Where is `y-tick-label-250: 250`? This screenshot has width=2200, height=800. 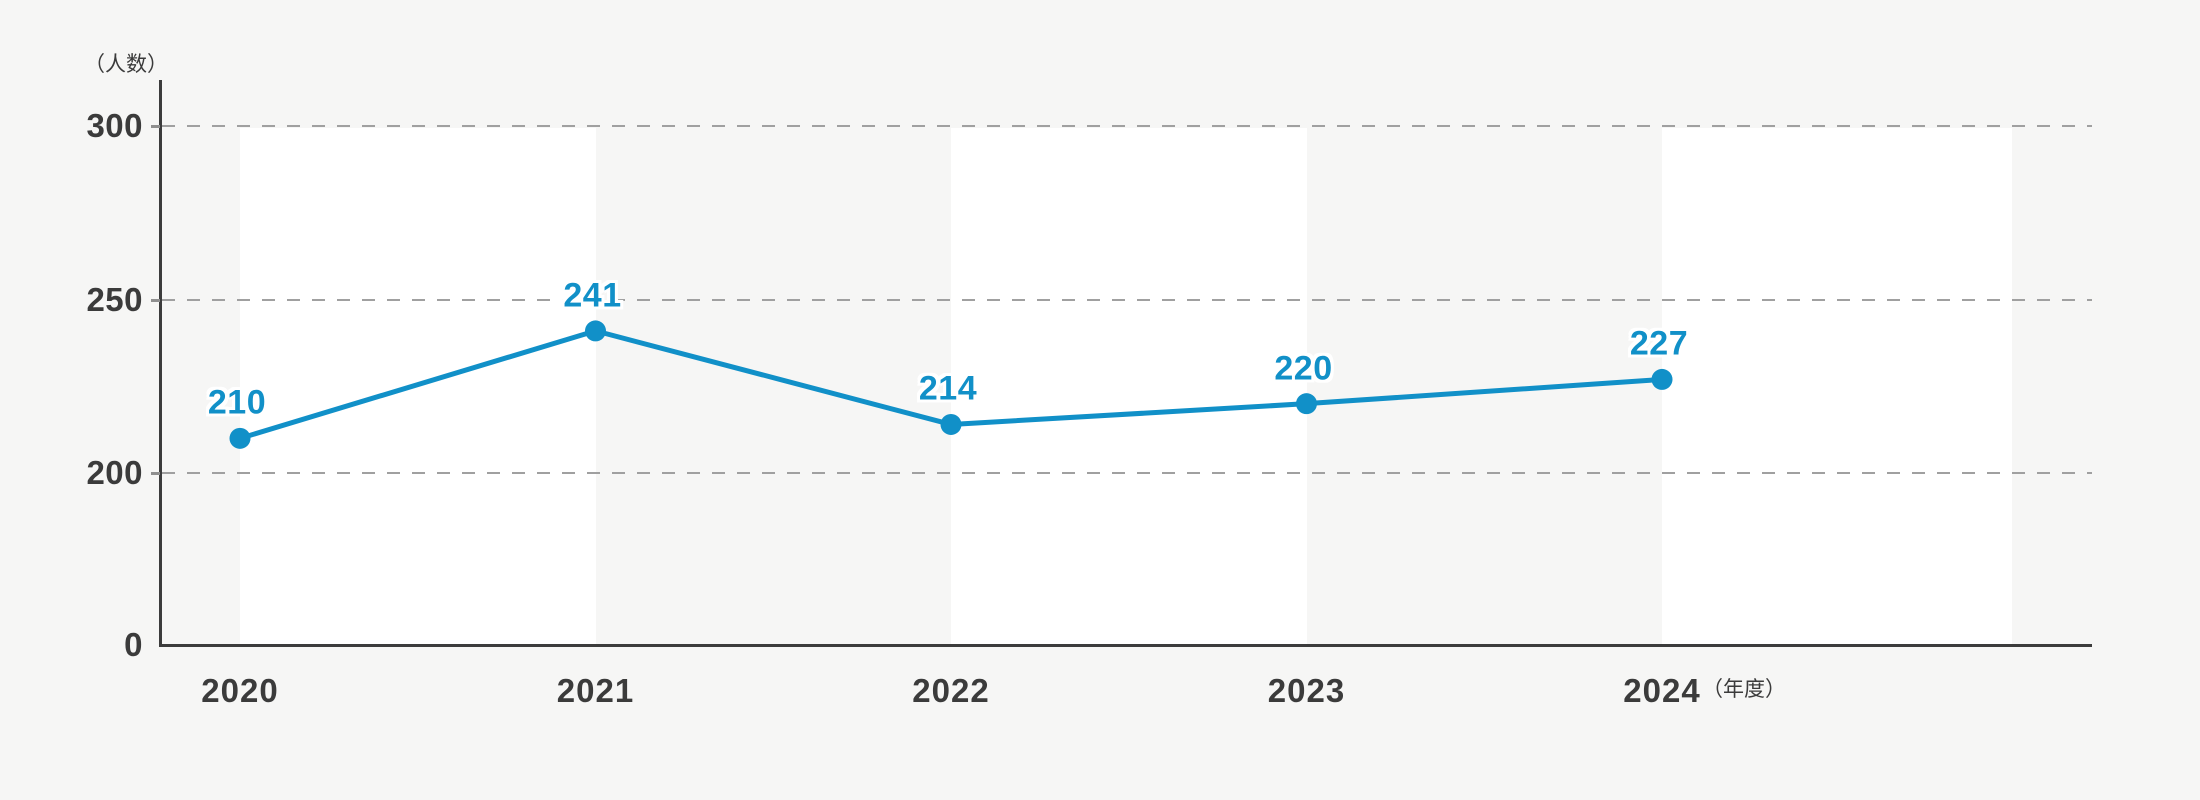 y-tick-label-250: 250 is located at coordinates (114, 299).